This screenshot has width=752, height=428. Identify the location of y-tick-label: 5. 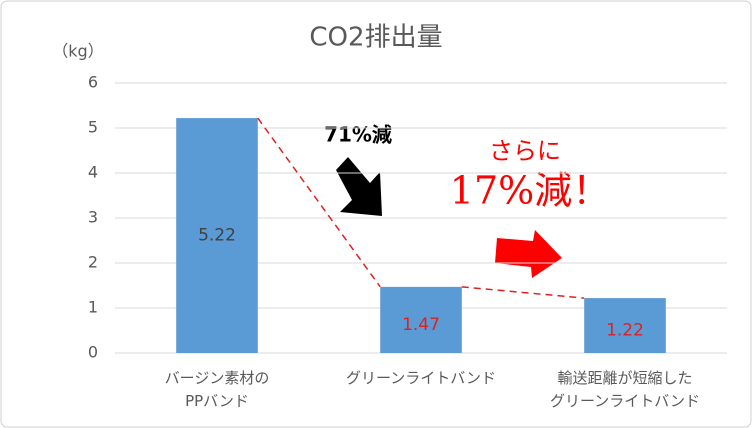
(93, 127).